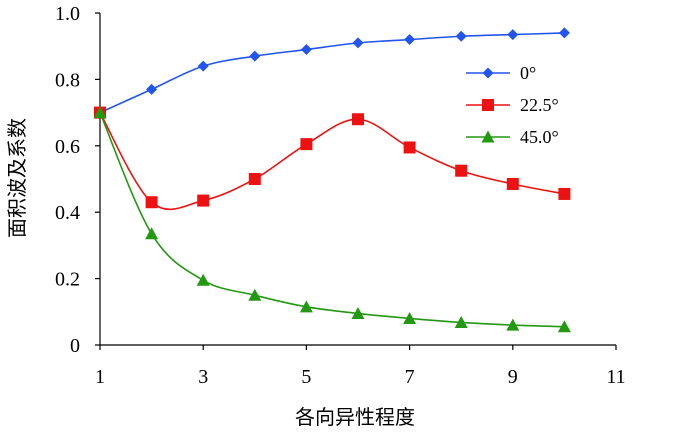 This screenshot has height=433, width=700. What do you see at coordinates (75, 346) in the screenshot?
I see `y-tick-label: 0` at bounding box center [75, 346].